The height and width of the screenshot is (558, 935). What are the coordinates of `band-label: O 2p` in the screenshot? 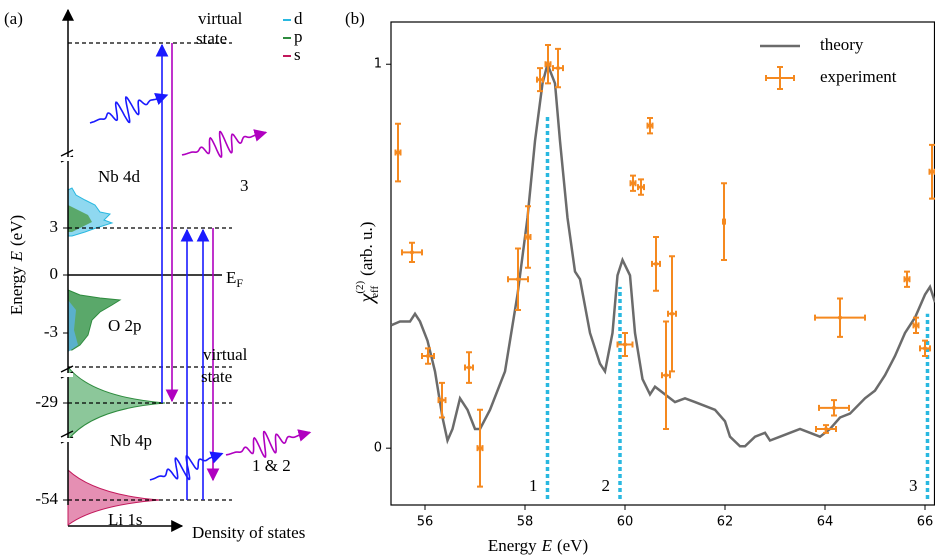 It's located at (125, 325).